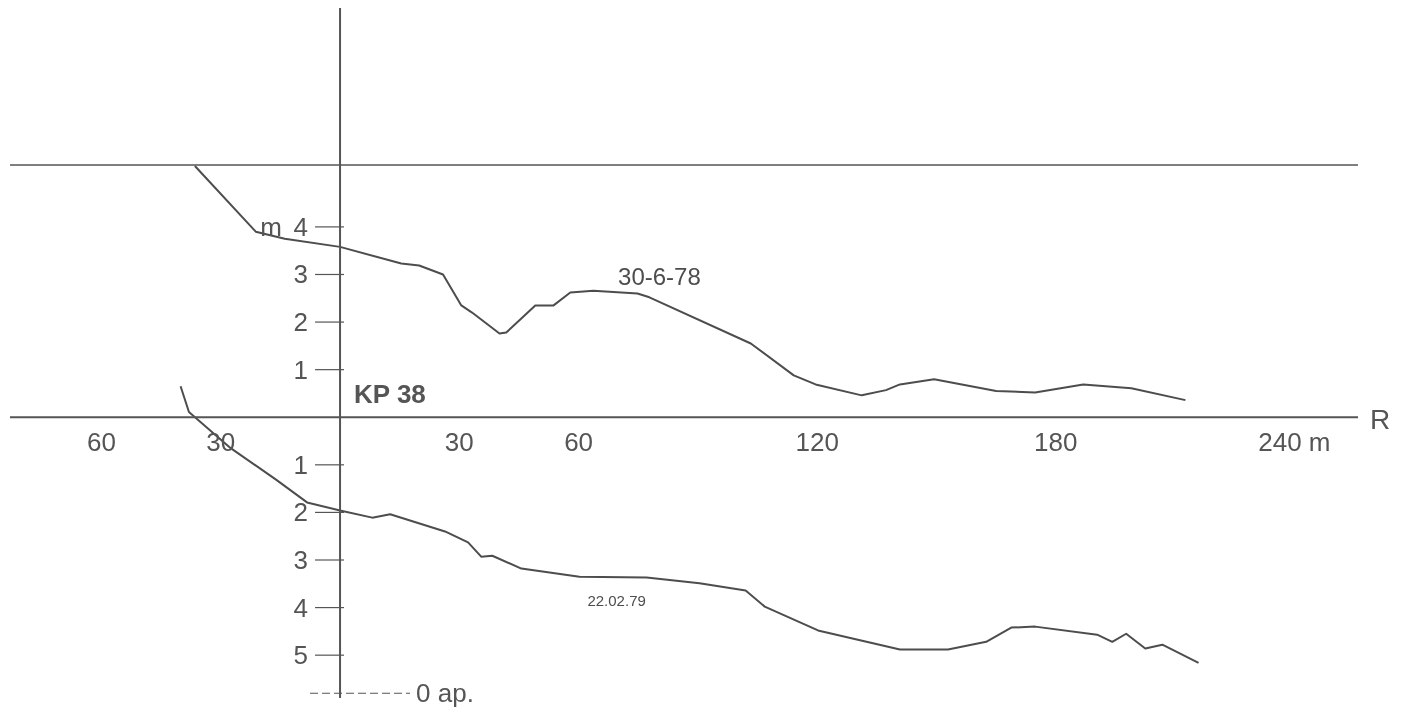 The height and width of the screenshot is (707, 1404). I want to click on x-tick-label: 120, so click(817, 442).